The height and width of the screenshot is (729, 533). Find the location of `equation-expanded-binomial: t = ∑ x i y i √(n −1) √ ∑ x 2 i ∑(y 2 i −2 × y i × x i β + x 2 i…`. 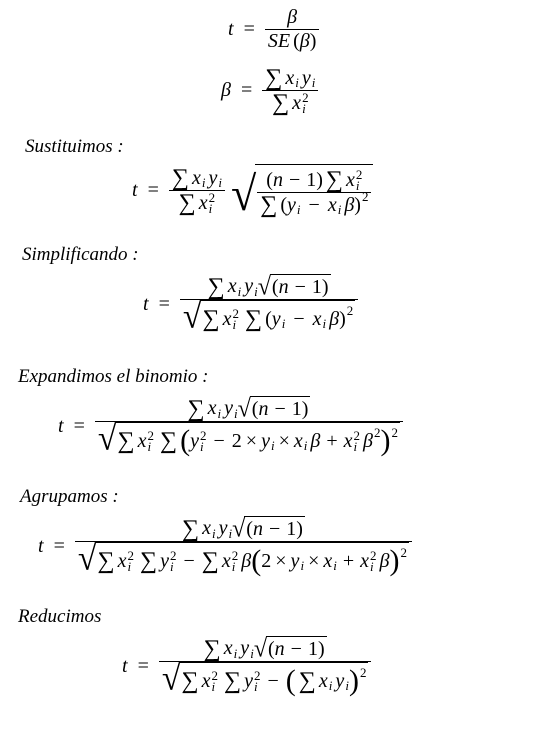

equation-expanded-binomial: t = ∑ x i y i √(n −1) √ ∑ x 2 i ∑(y 2 i −2 × y i × x i β + x 2 i… is located at coordinates (230, 426).